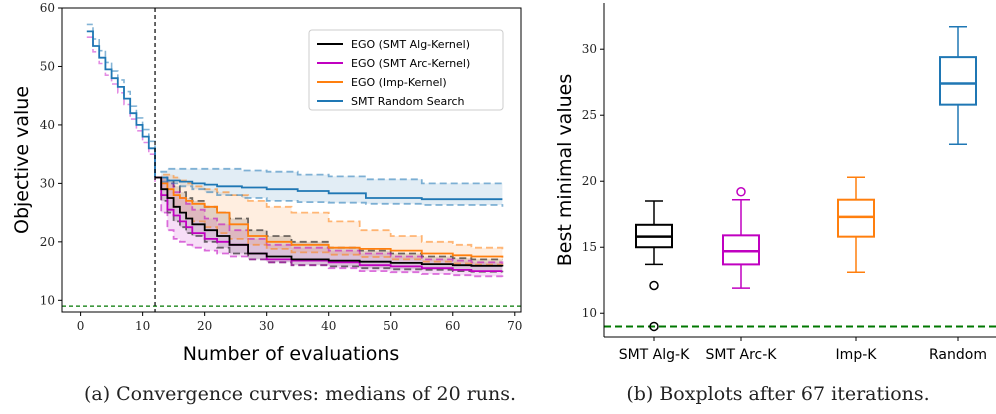 This screenshot has width=996, height=414. Describe the element at coordinates (857, 355) in the screenshot. I see `category-label: Imp-K` at that location.